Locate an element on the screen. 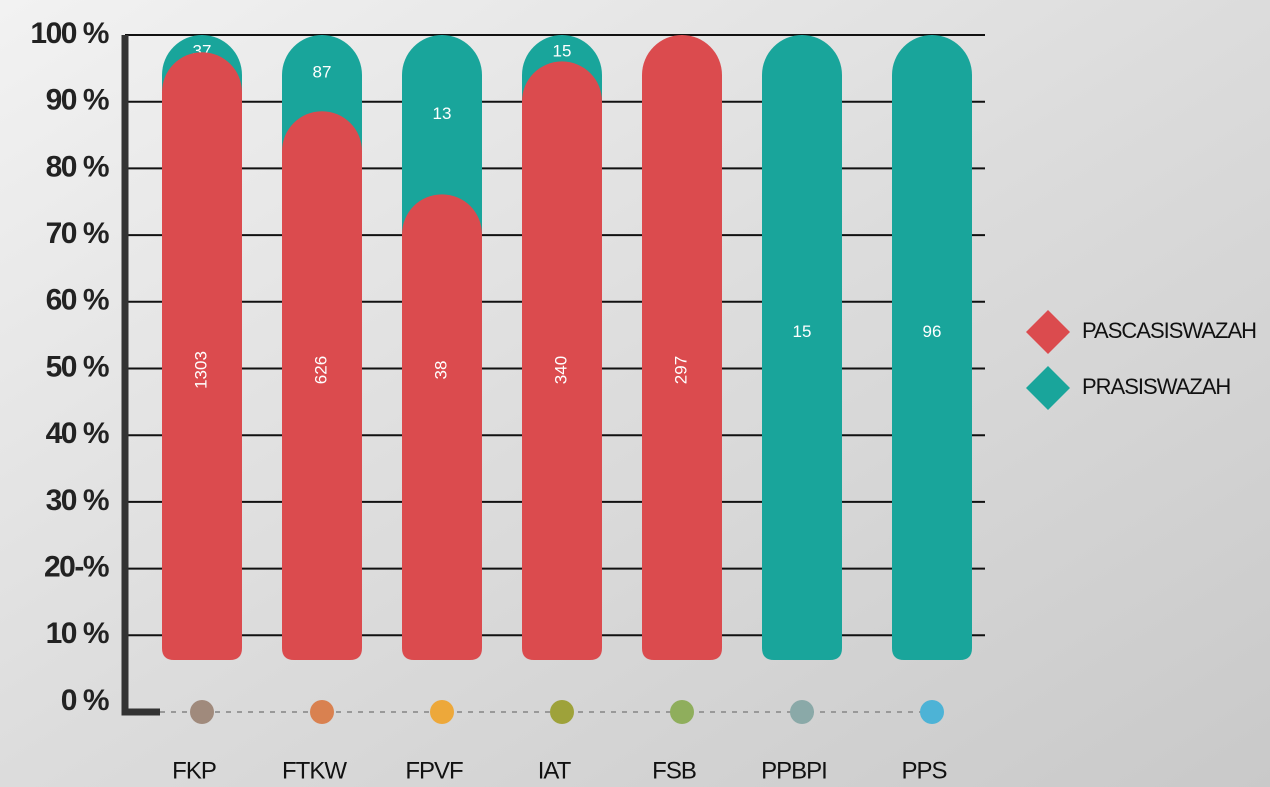 The image size is (1270, 787). value-label: 340 is located at coordinates (560, 370).